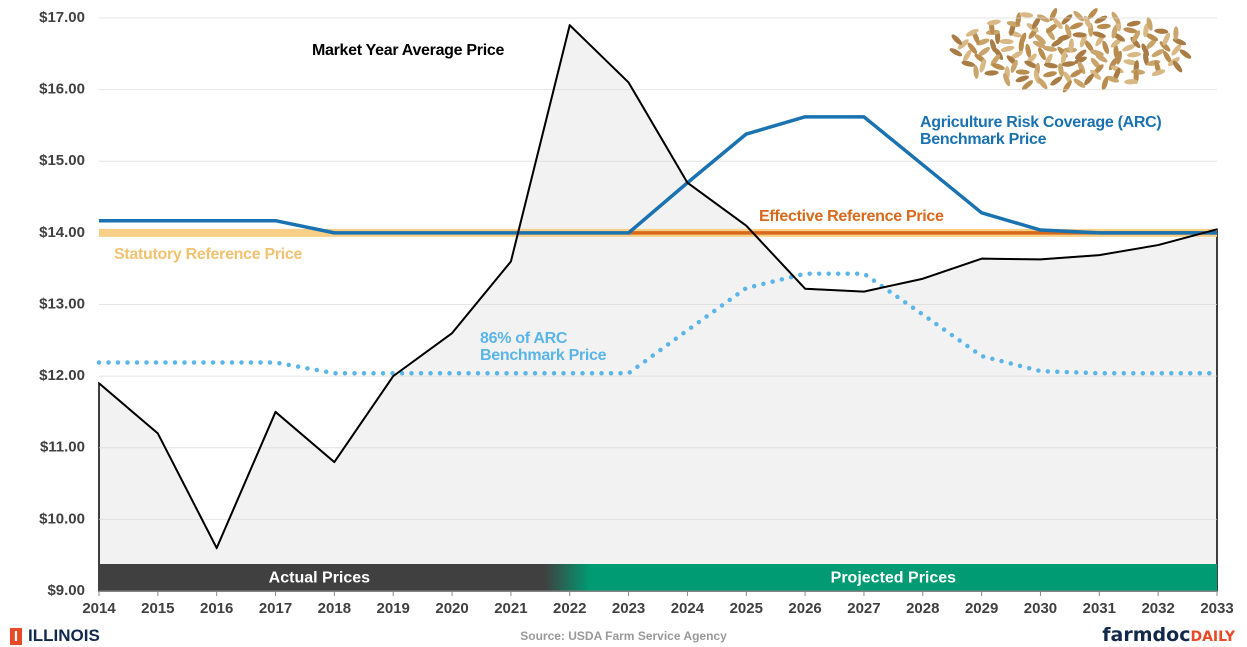 This screenshot has height=647, width=1247. Describe the element at coordinates (688, 608) in the screenshot. I see `x-tick-label: 2024` at that location.